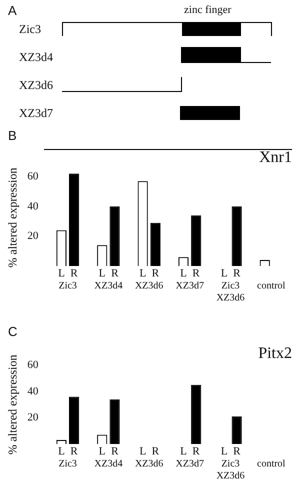  I want to click on category-label: XZ3d6, so click(36, 85).